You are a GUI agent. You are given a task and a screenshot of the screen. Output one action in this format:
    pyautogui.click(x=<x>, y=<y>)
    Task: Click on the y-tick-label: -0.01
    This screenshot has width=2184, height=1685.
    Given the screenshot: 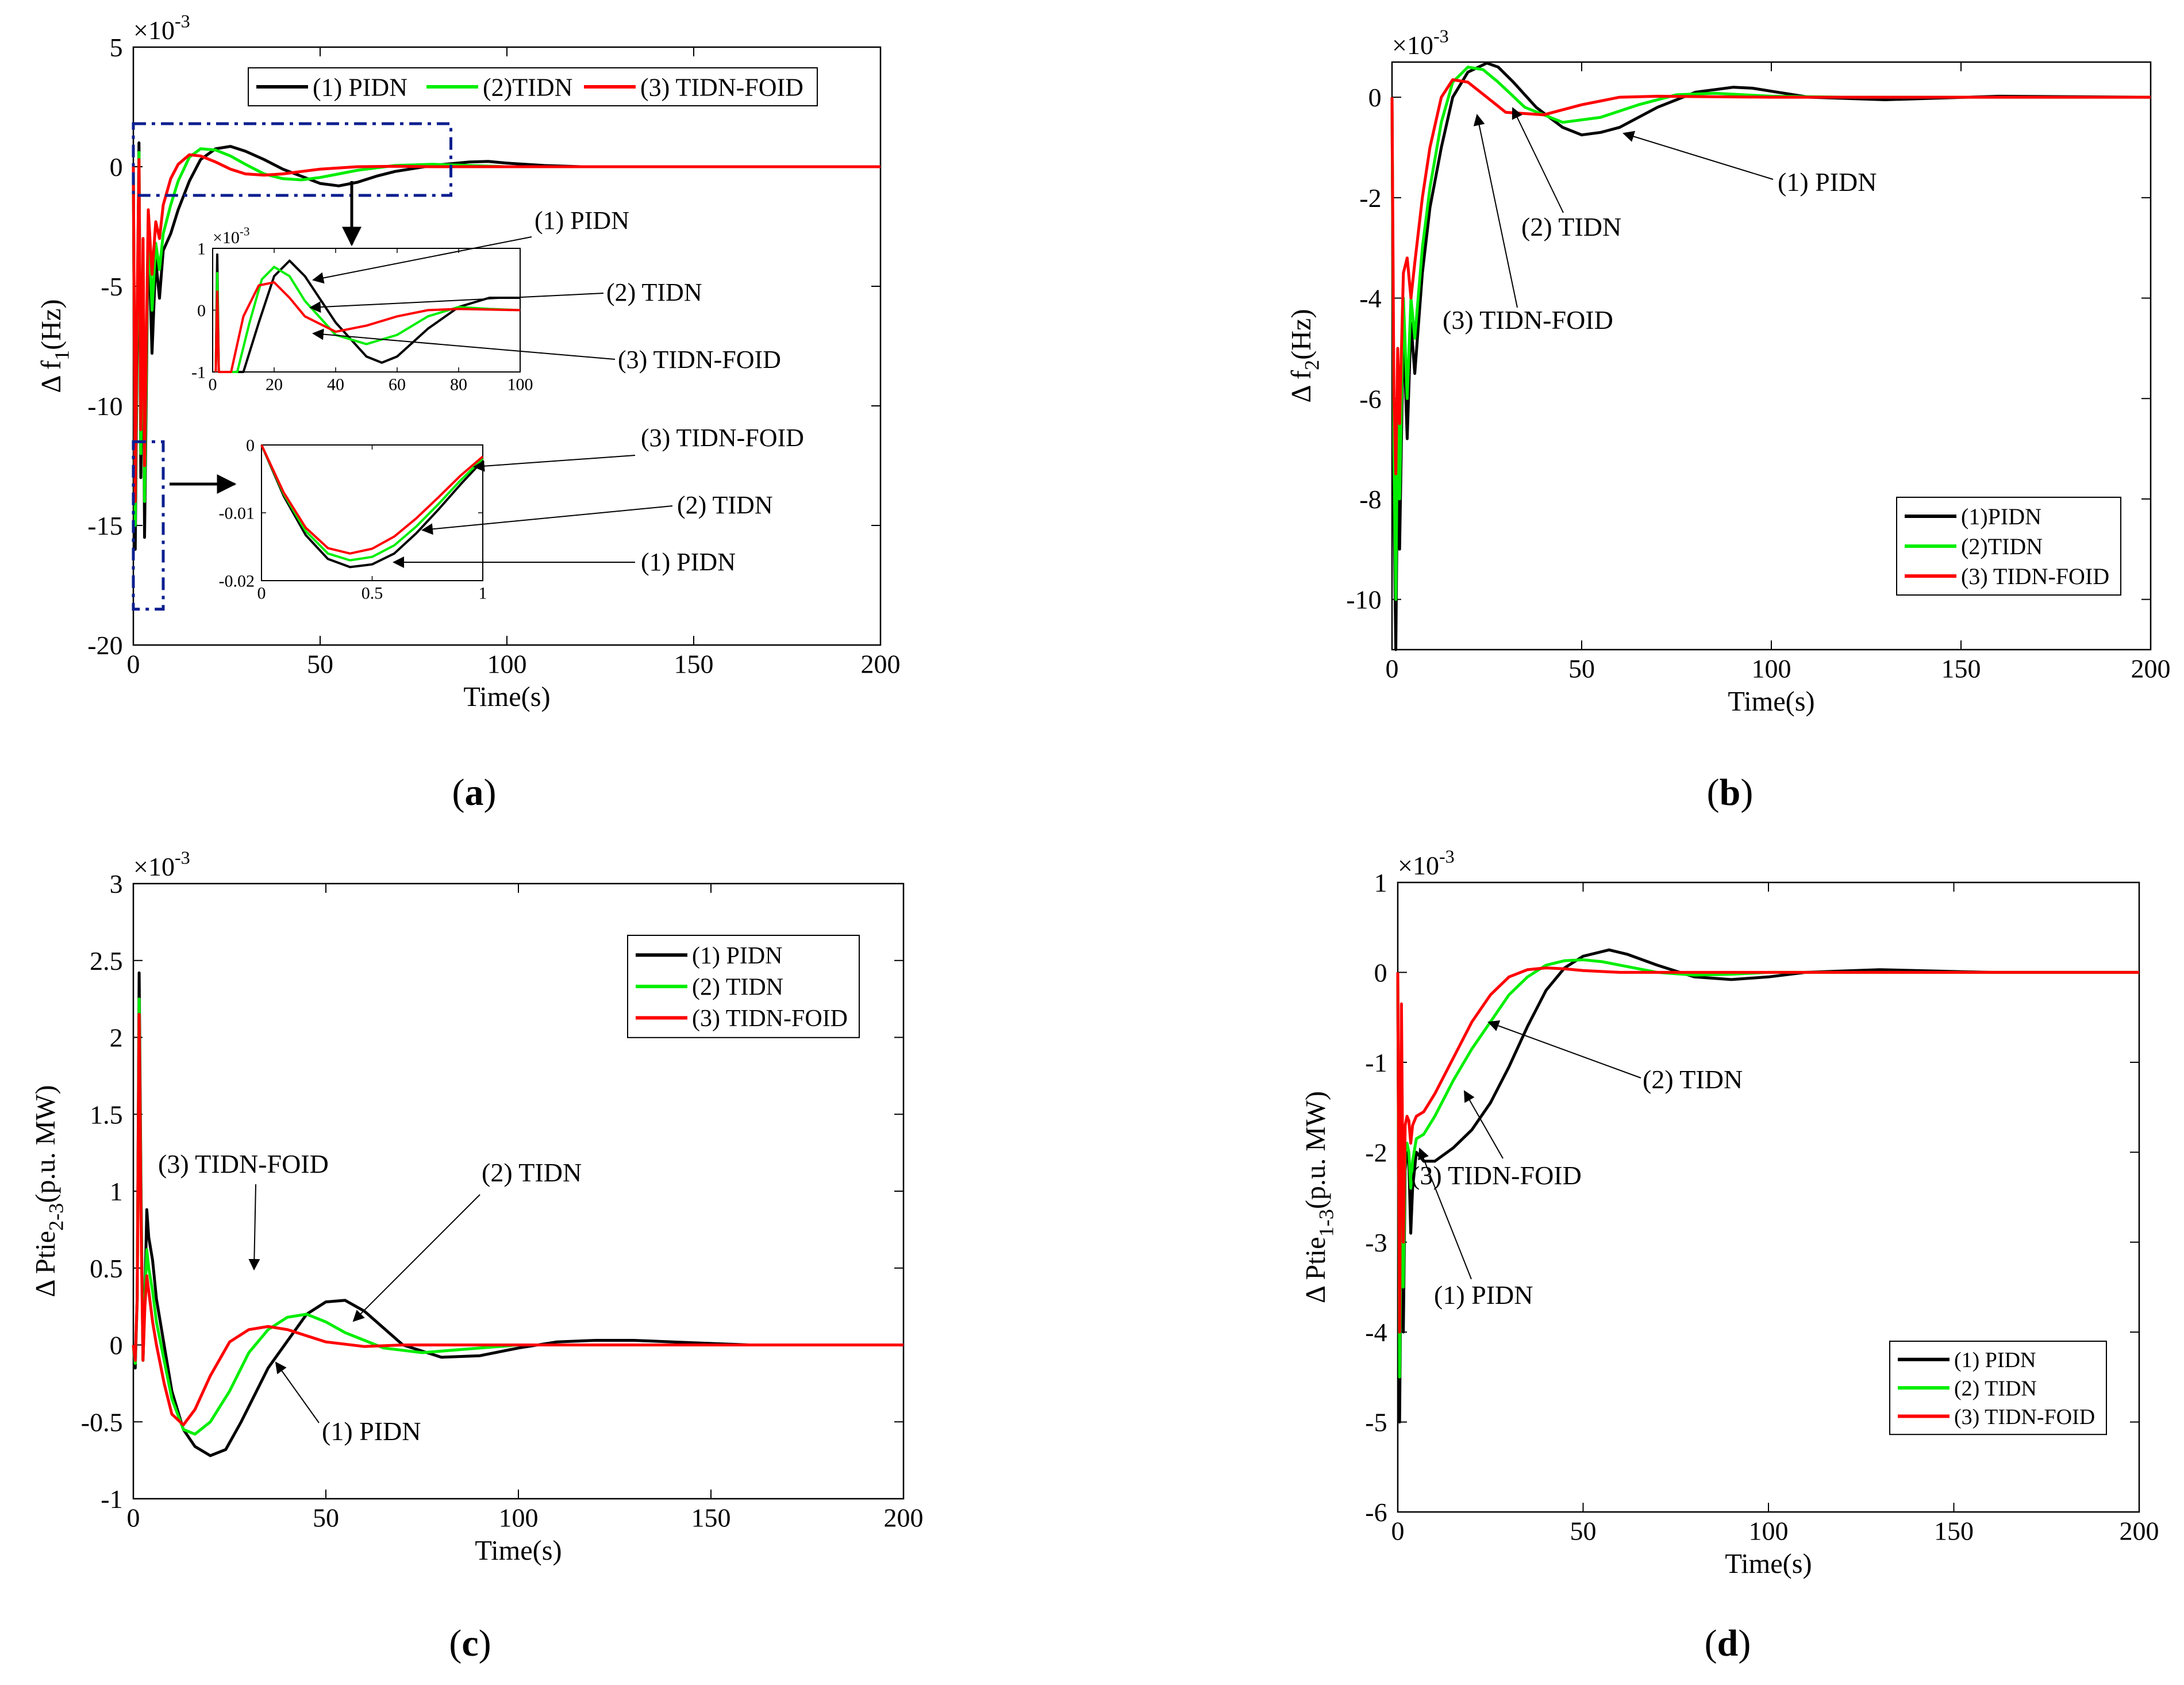 What is the action you would take?
    pyautogui.click(x=237, y=513)
    